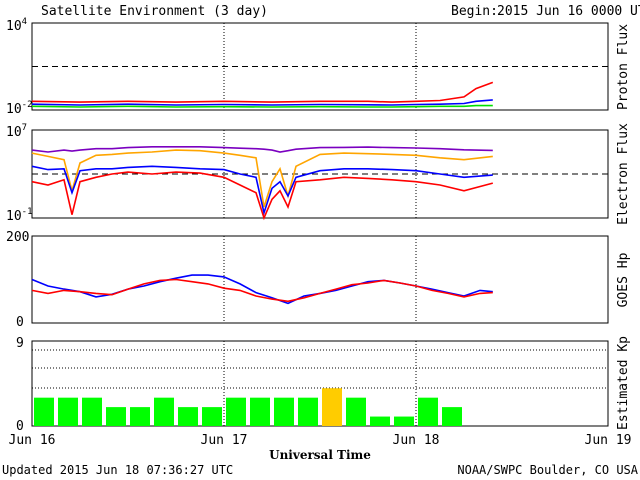 The width and height of the screenshot is (640, 480). I want to click on electron-bottom-tick: 10-1, so click(19, 215).